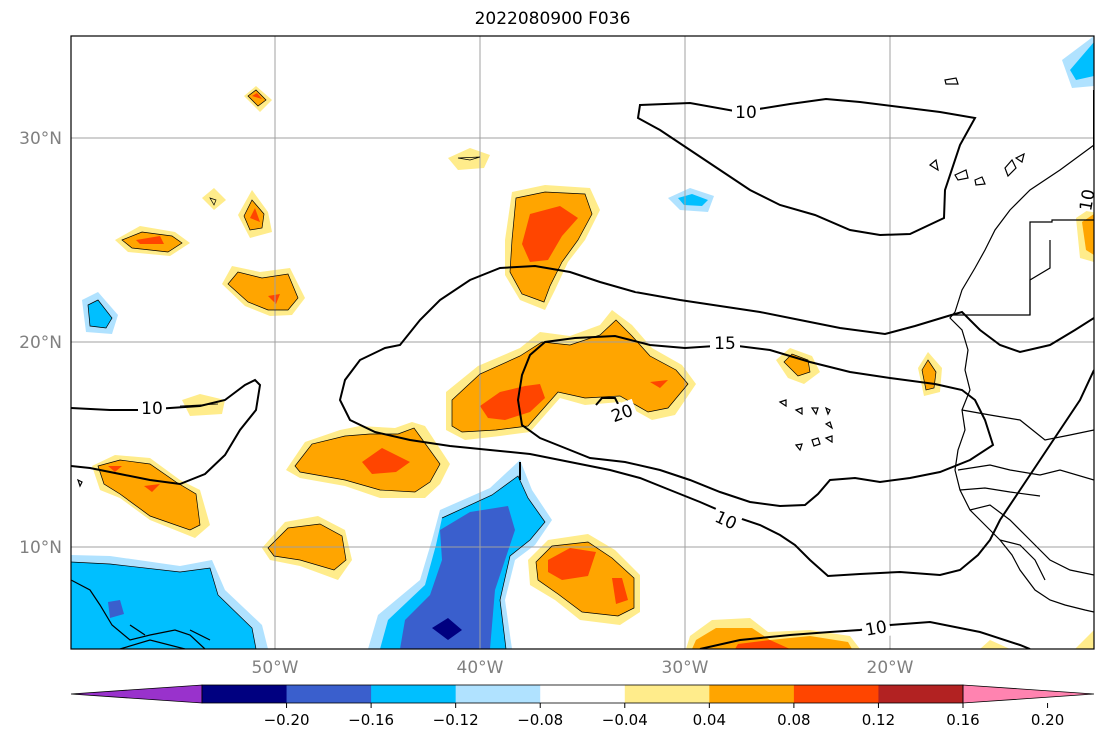 The image size is (1105, 741). What do you see at coordinates (136, 694) in the screenshot?
I see `colorbar-extend-min` at bounding box center [136, 694].